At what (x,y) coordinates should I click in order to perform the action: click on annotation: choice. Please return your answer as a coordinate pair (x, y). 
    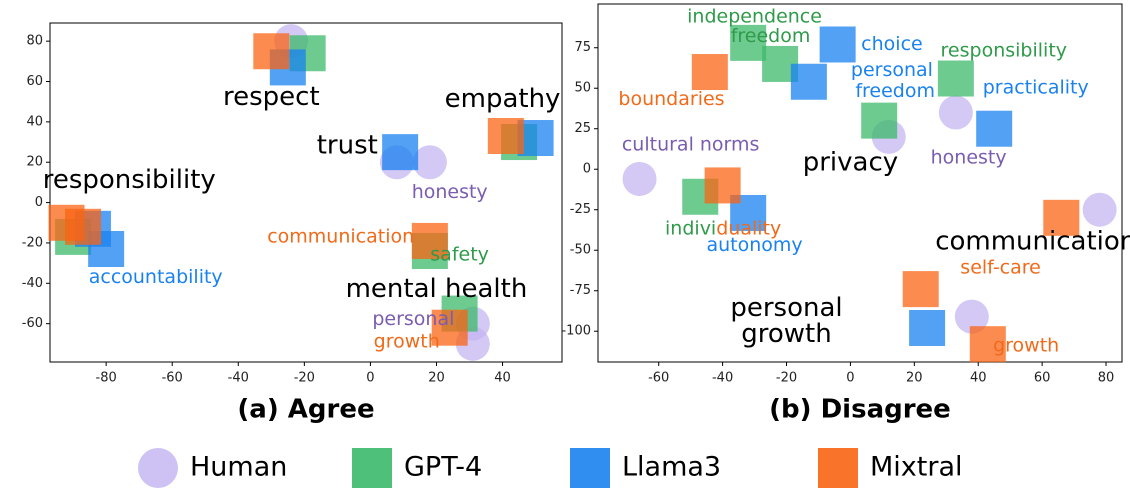
    Looking at the image, I should click on (892, 44).